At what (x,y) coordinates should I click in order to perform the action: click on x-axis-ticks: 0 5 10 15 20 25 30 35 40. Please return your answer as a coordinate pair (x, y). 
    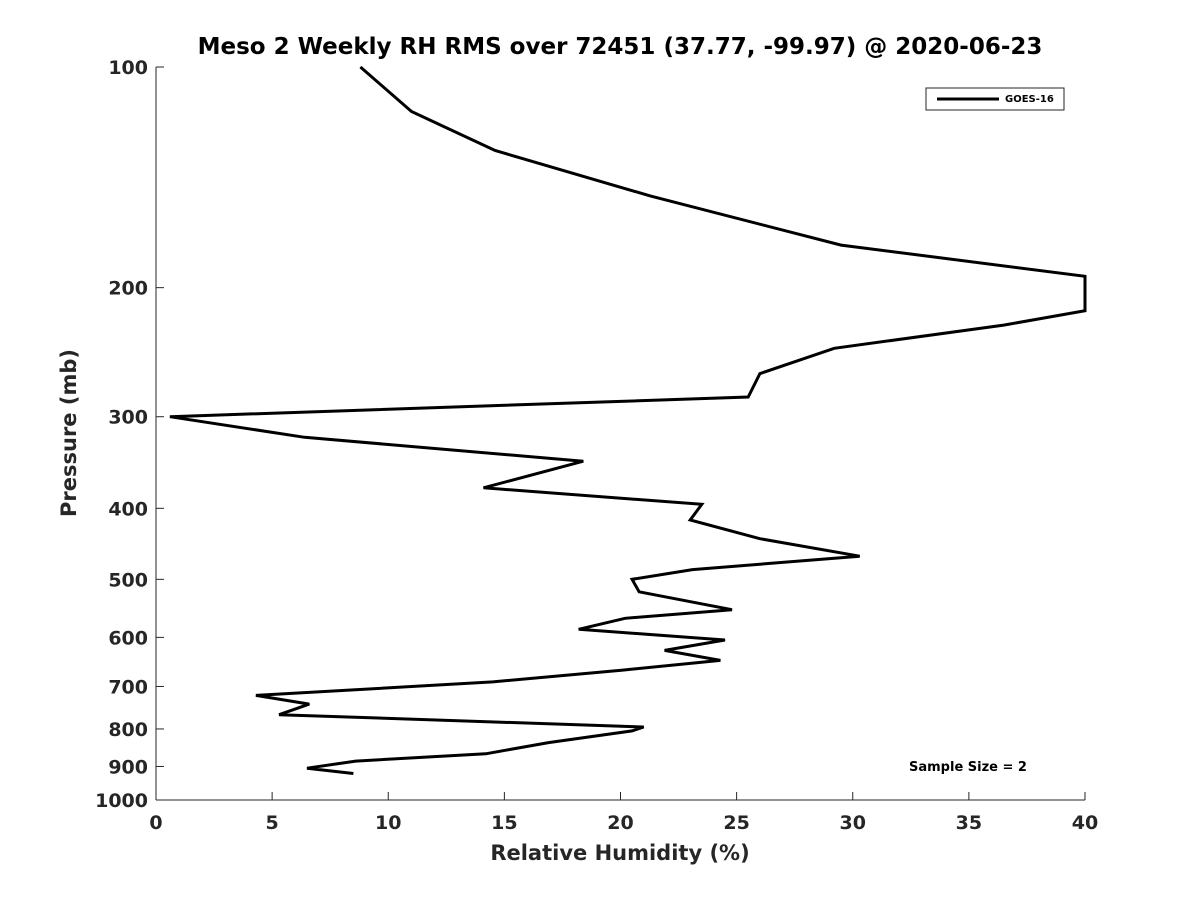
    Looking at the image, I should click on (623, 813).